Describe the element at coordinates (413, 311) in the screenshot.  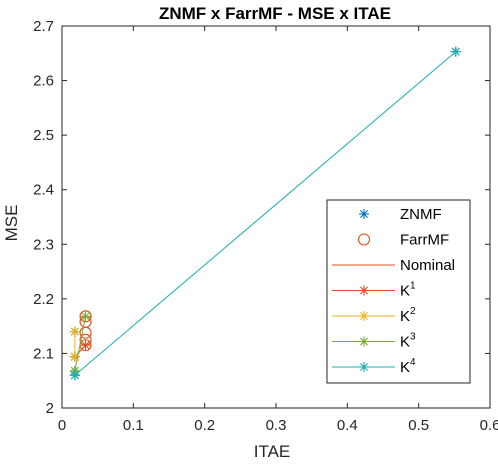
I see `legend-label-sup: 2` at that location.